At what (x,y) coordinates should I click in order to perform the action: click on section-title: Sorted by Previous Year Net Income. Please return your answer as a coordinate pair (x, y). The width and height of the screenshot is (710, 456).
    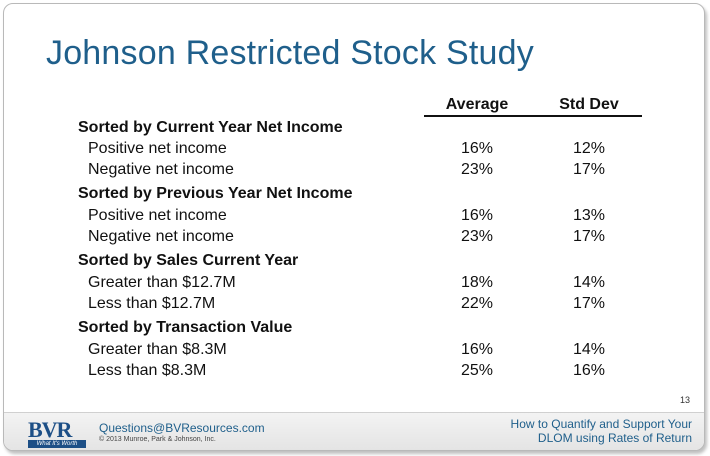
    Looking at the image, I should click on (215, 193).